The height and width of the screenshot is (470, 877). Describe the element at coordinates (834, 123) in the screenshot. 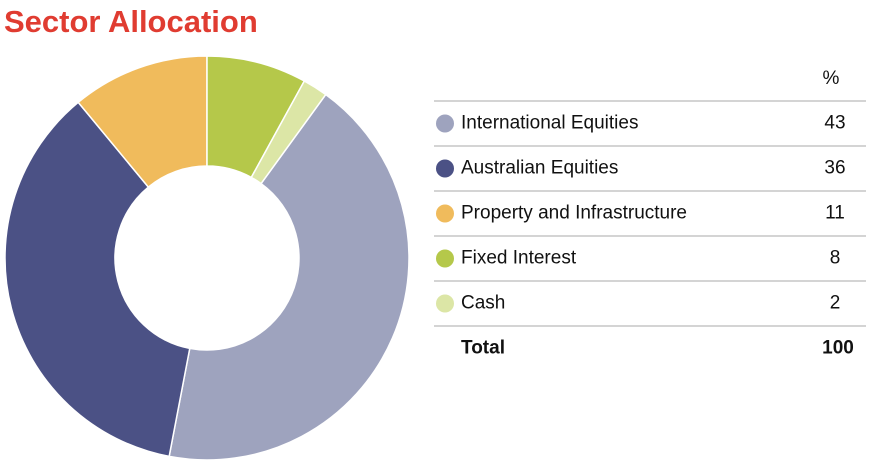

I see `value-label: 43` at that location.